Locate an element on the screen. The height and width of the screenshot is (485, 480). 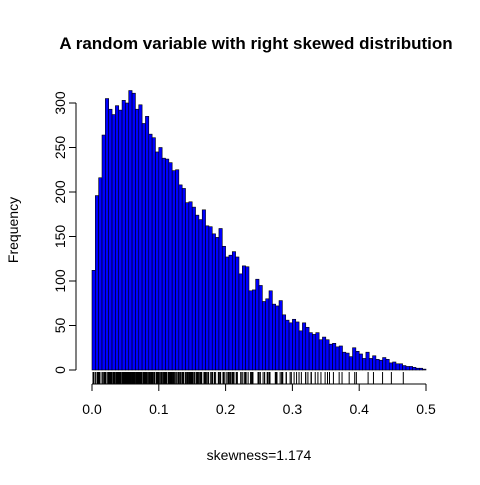
x-tick-label: 0.1 is located at coordinates (159, 409).